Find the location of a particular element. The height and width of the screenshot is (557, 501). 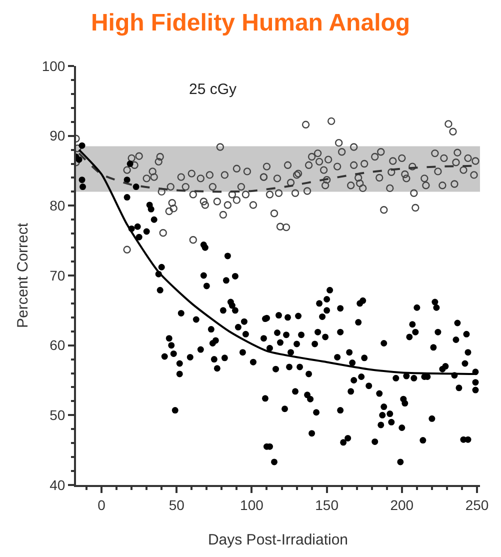

x-tick-label: 250 is located at coordinates (477, 504).